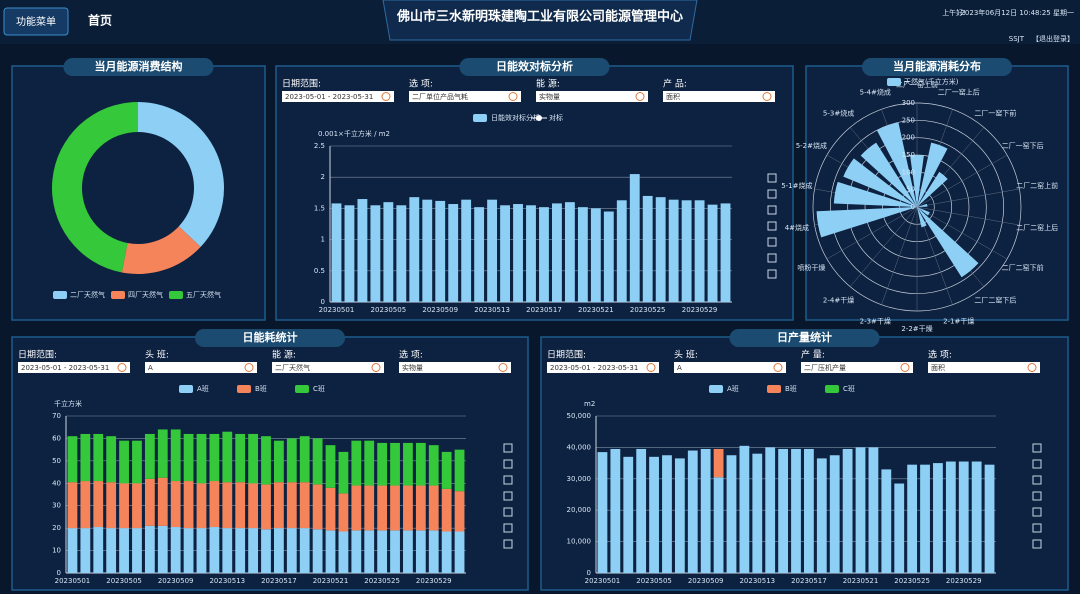 This screenshot has height=594, width=1080. What do you see at coordinates (203, 294) in the screenshot?
I see `legend-label: 五厂天然气` at bounding box center [203, 294].